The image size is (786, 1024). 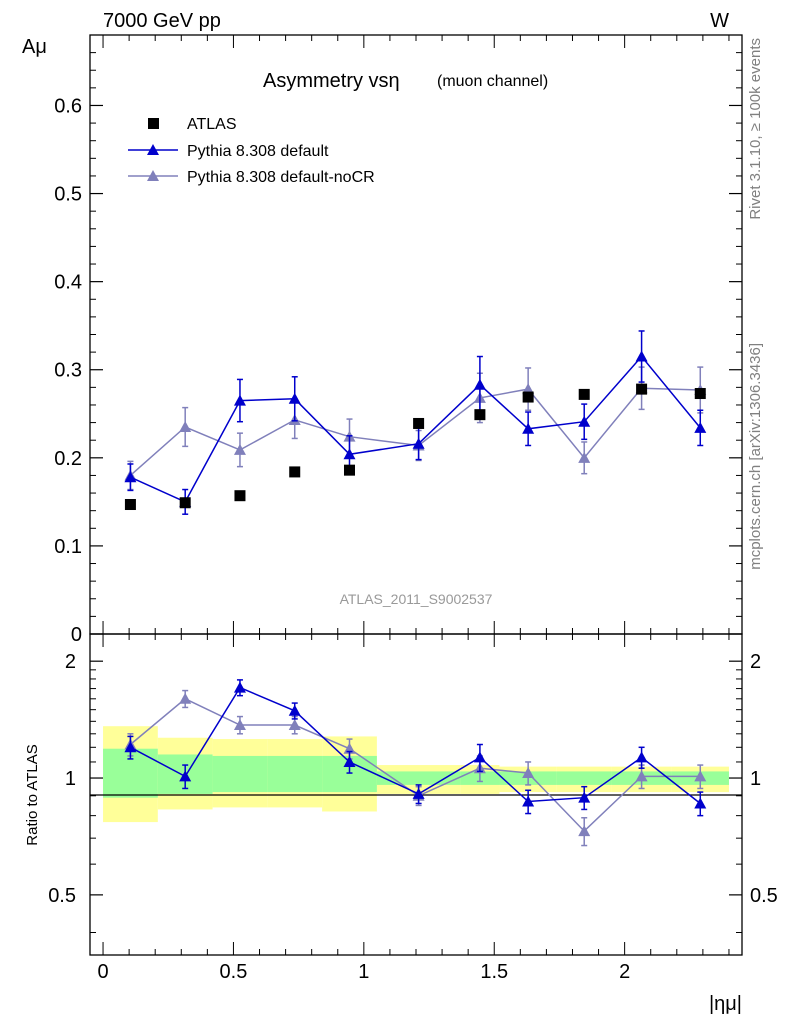 I want to click on legend-pythia-default-marker, so click(x=153, y=149).